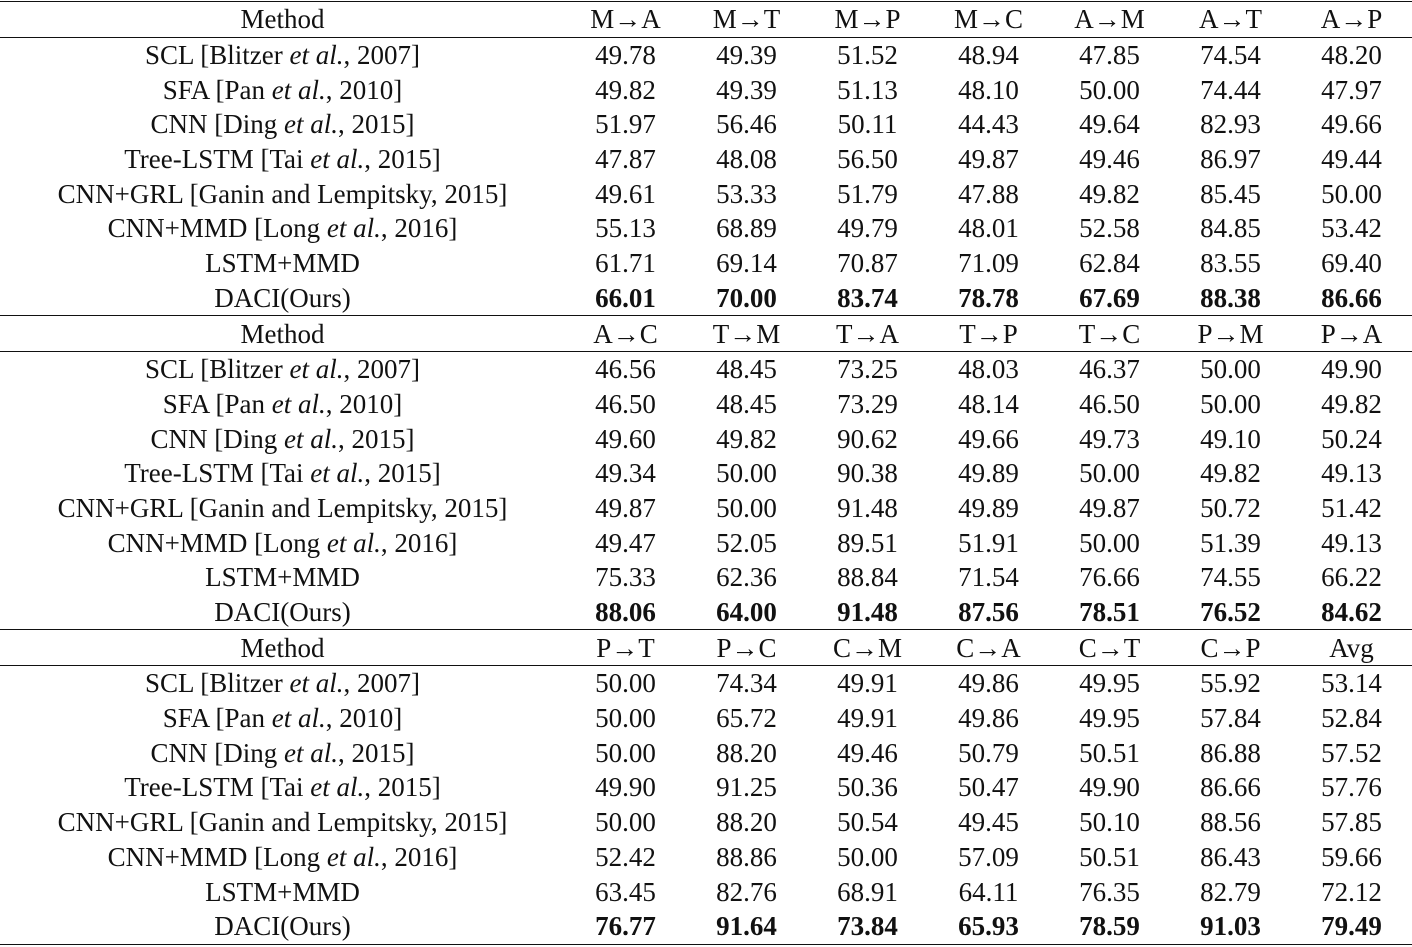  What do you see at coordinates (867, 473) in the screenshot?
I see `value-cell: 90.38` at bounding box center [867, 473].